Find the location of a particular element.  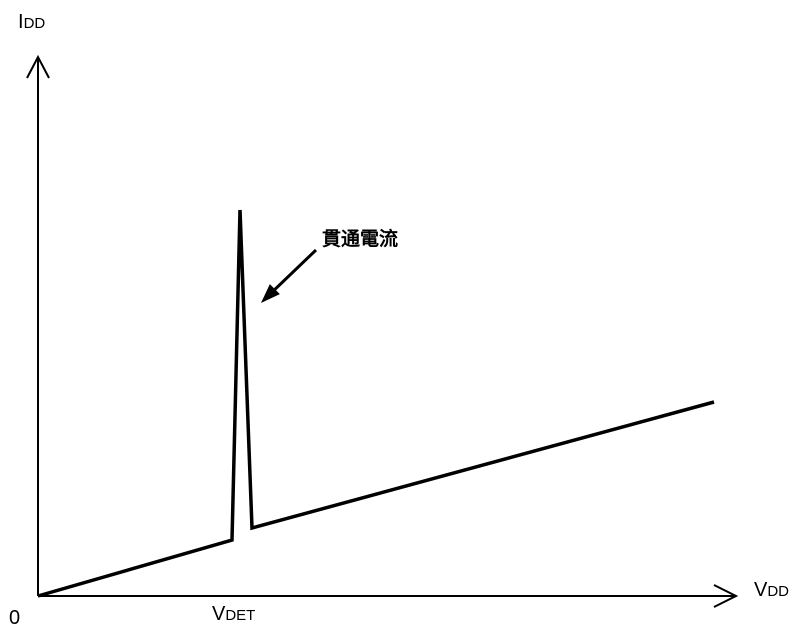

vdet-label-subscript: DET is located at coordinates (240, 615).